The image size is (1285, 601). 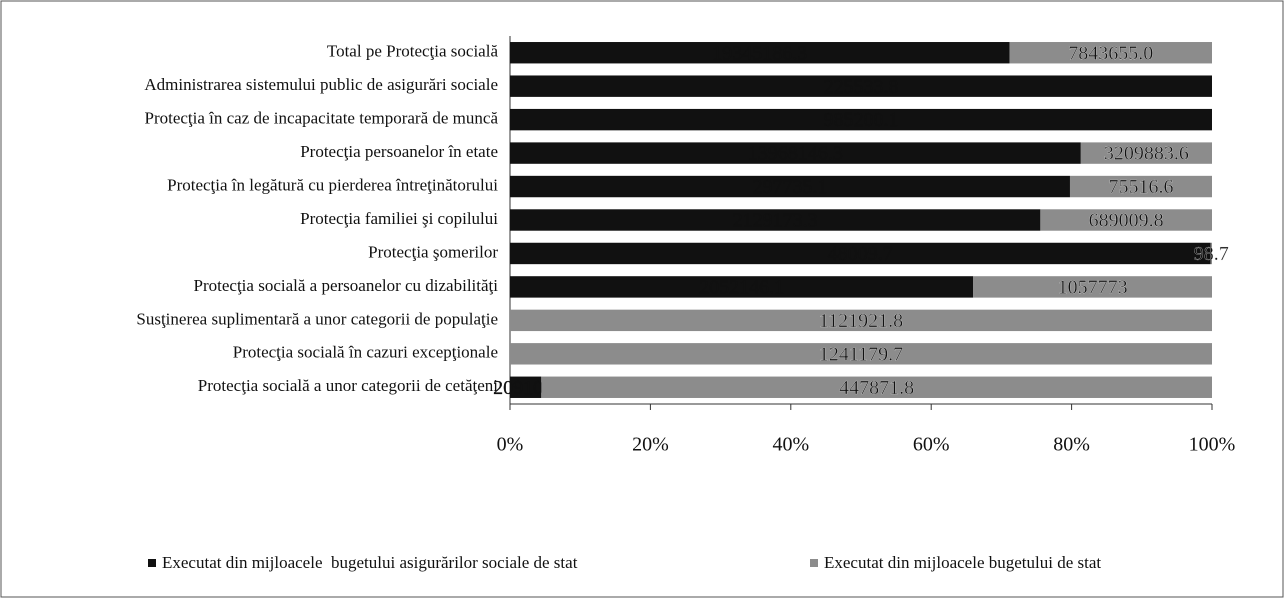 I want to click on category-label: Protecţia familiei şi copilului, so click(x=399, y=218).